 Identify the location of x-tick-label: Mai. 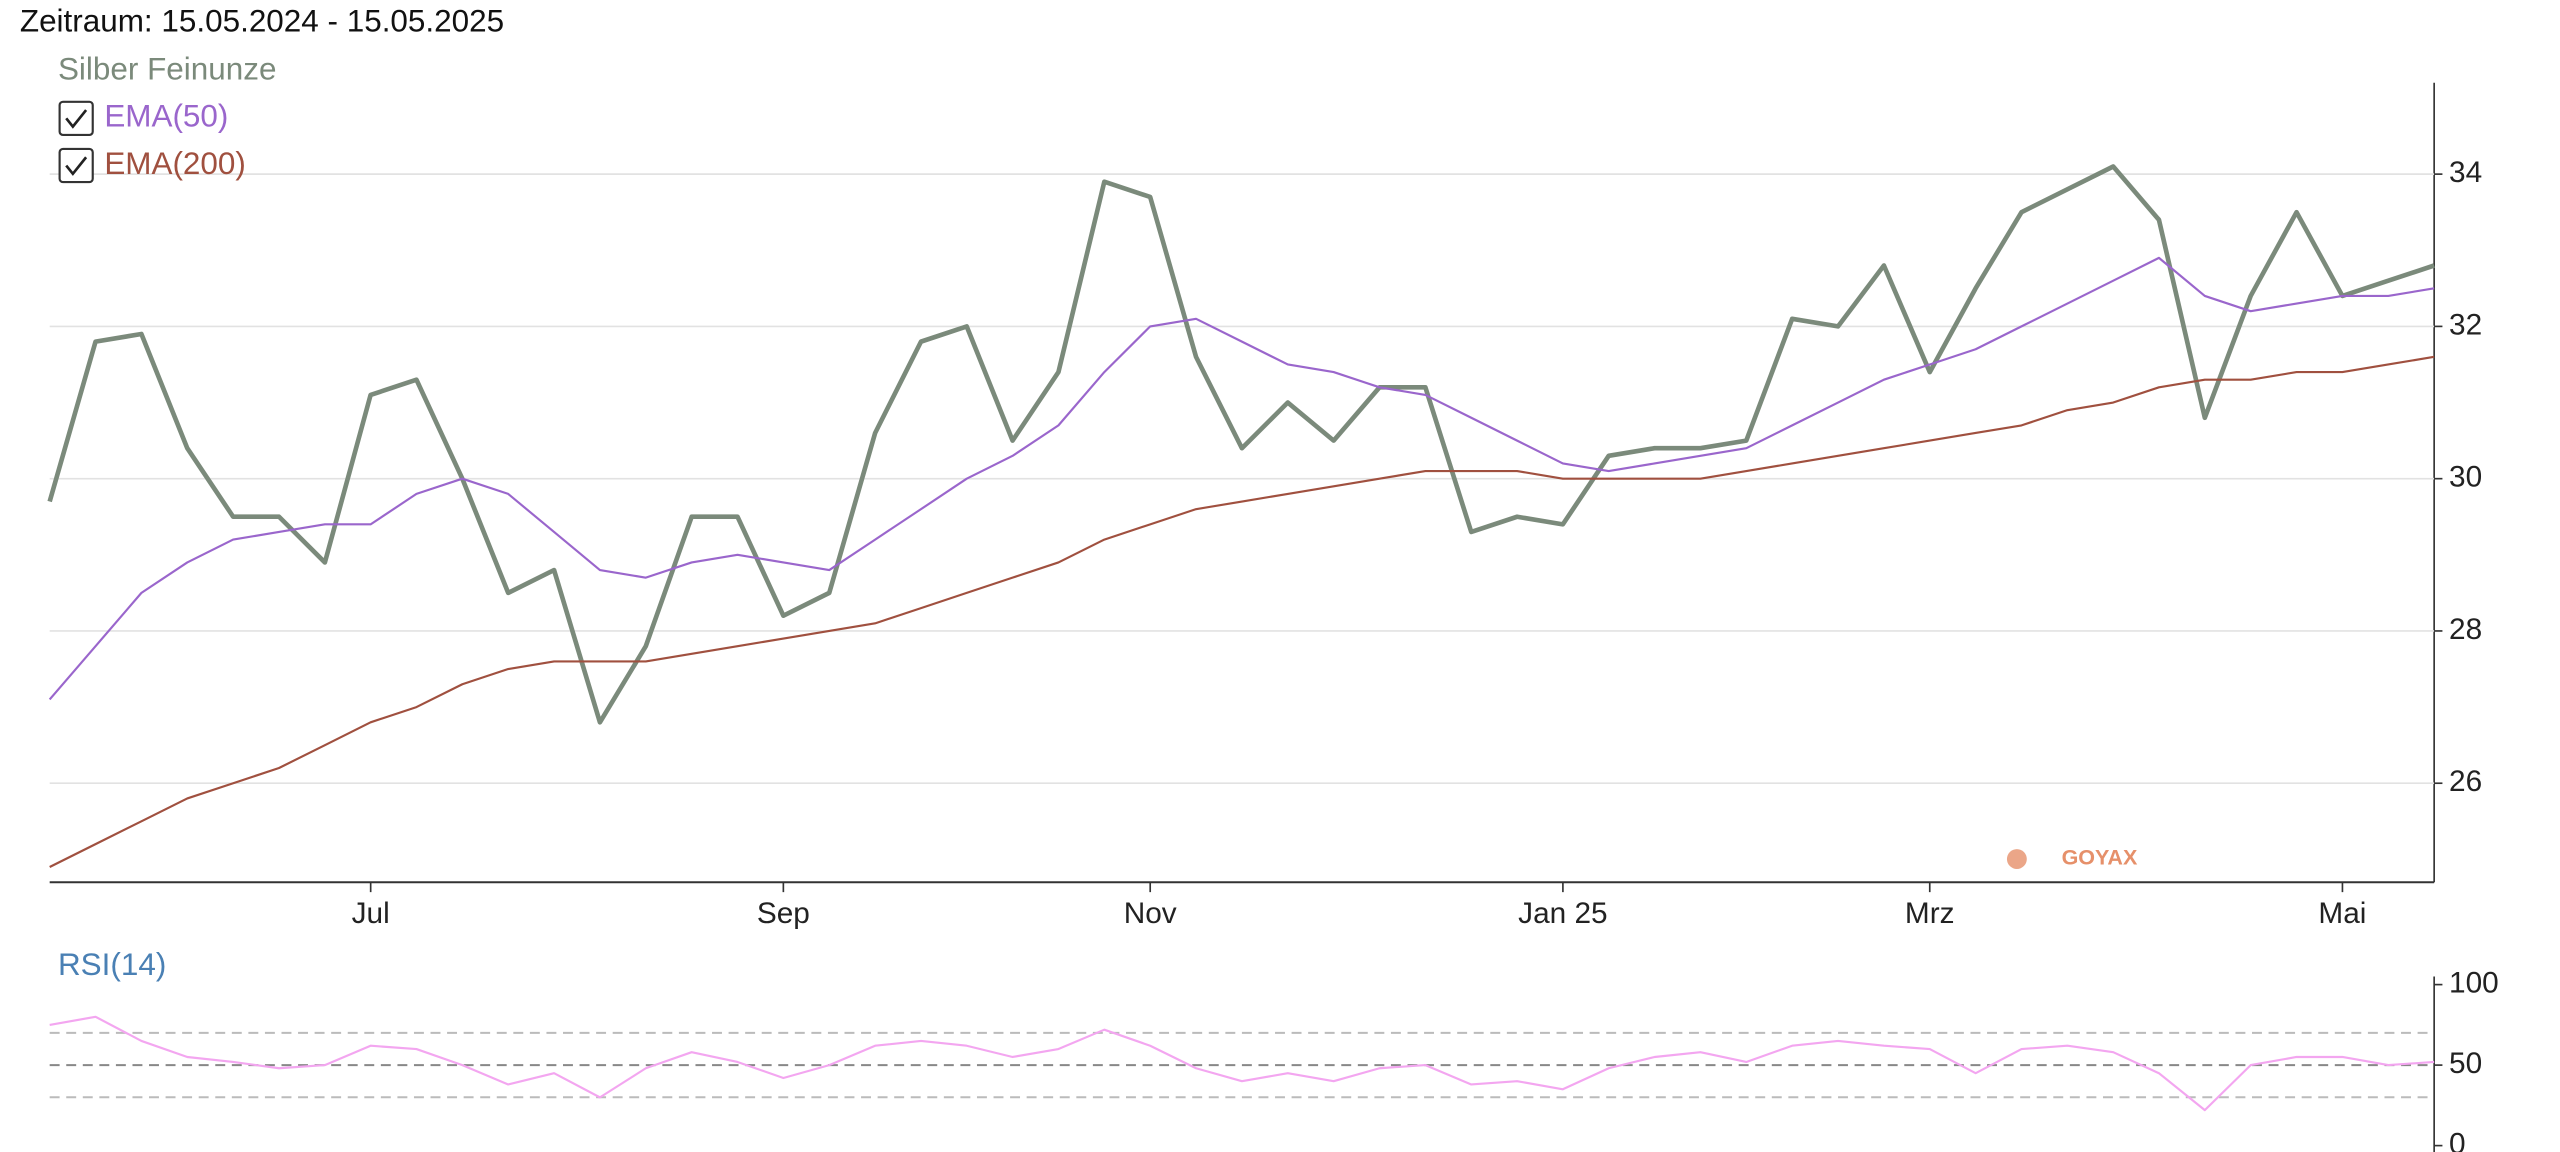
(2342, 913).